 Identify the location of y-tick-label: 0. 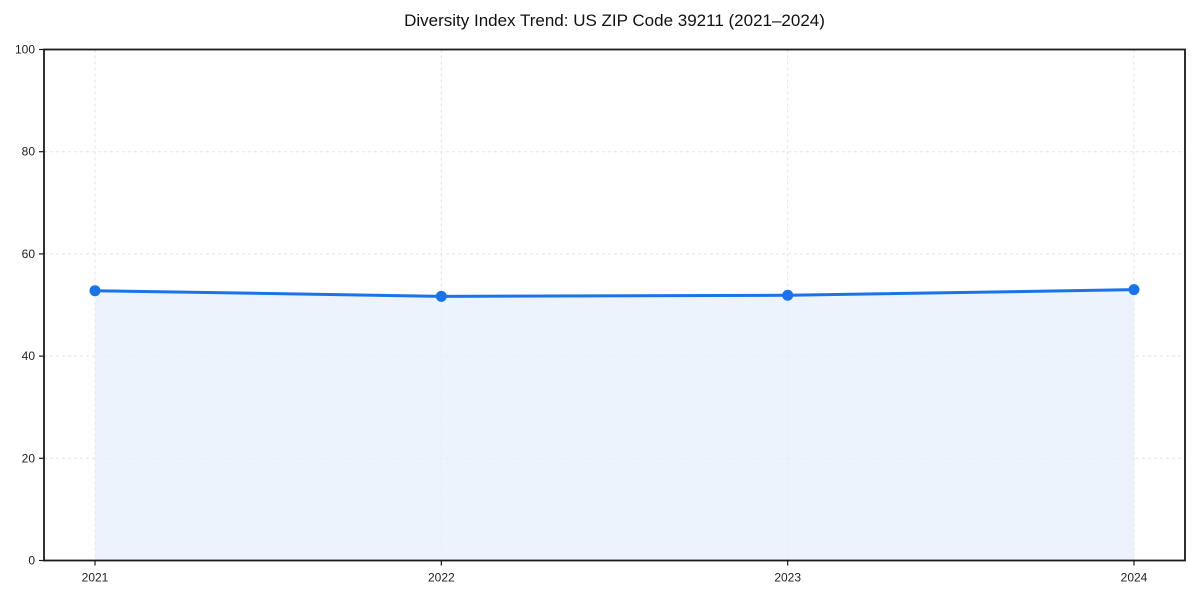
(31, 561).